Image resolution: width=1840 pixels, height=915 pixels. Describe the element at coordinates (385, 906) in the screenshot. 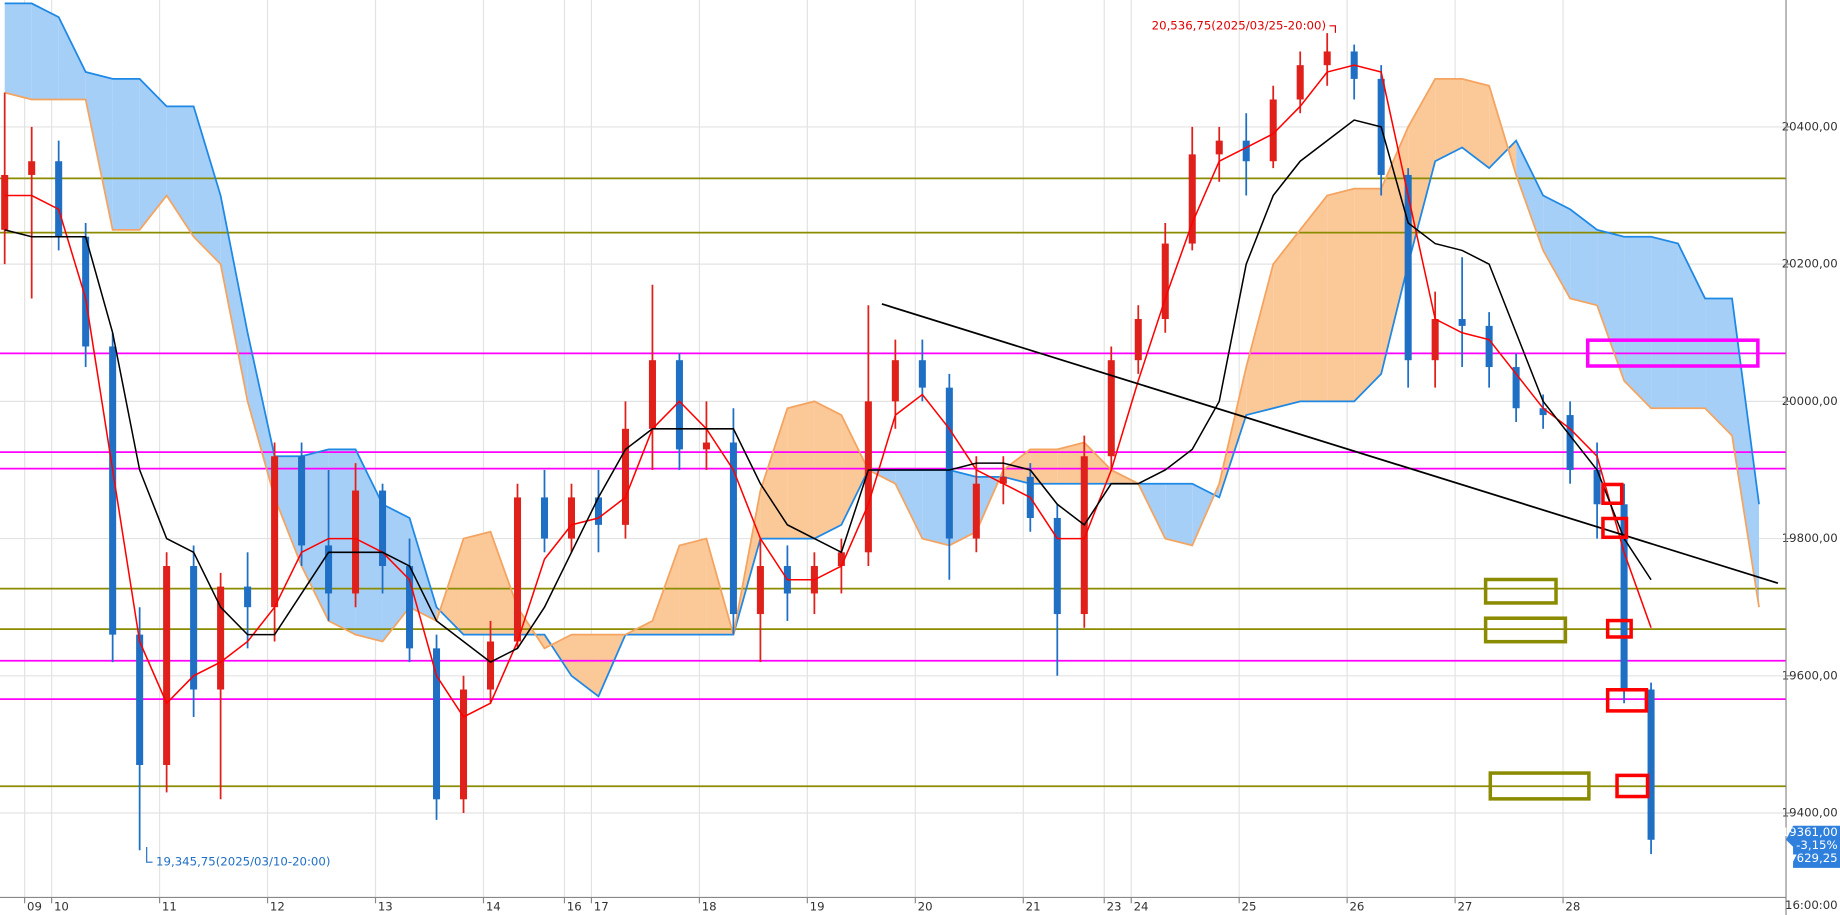

I see `x-tick-label: 13` at that location.